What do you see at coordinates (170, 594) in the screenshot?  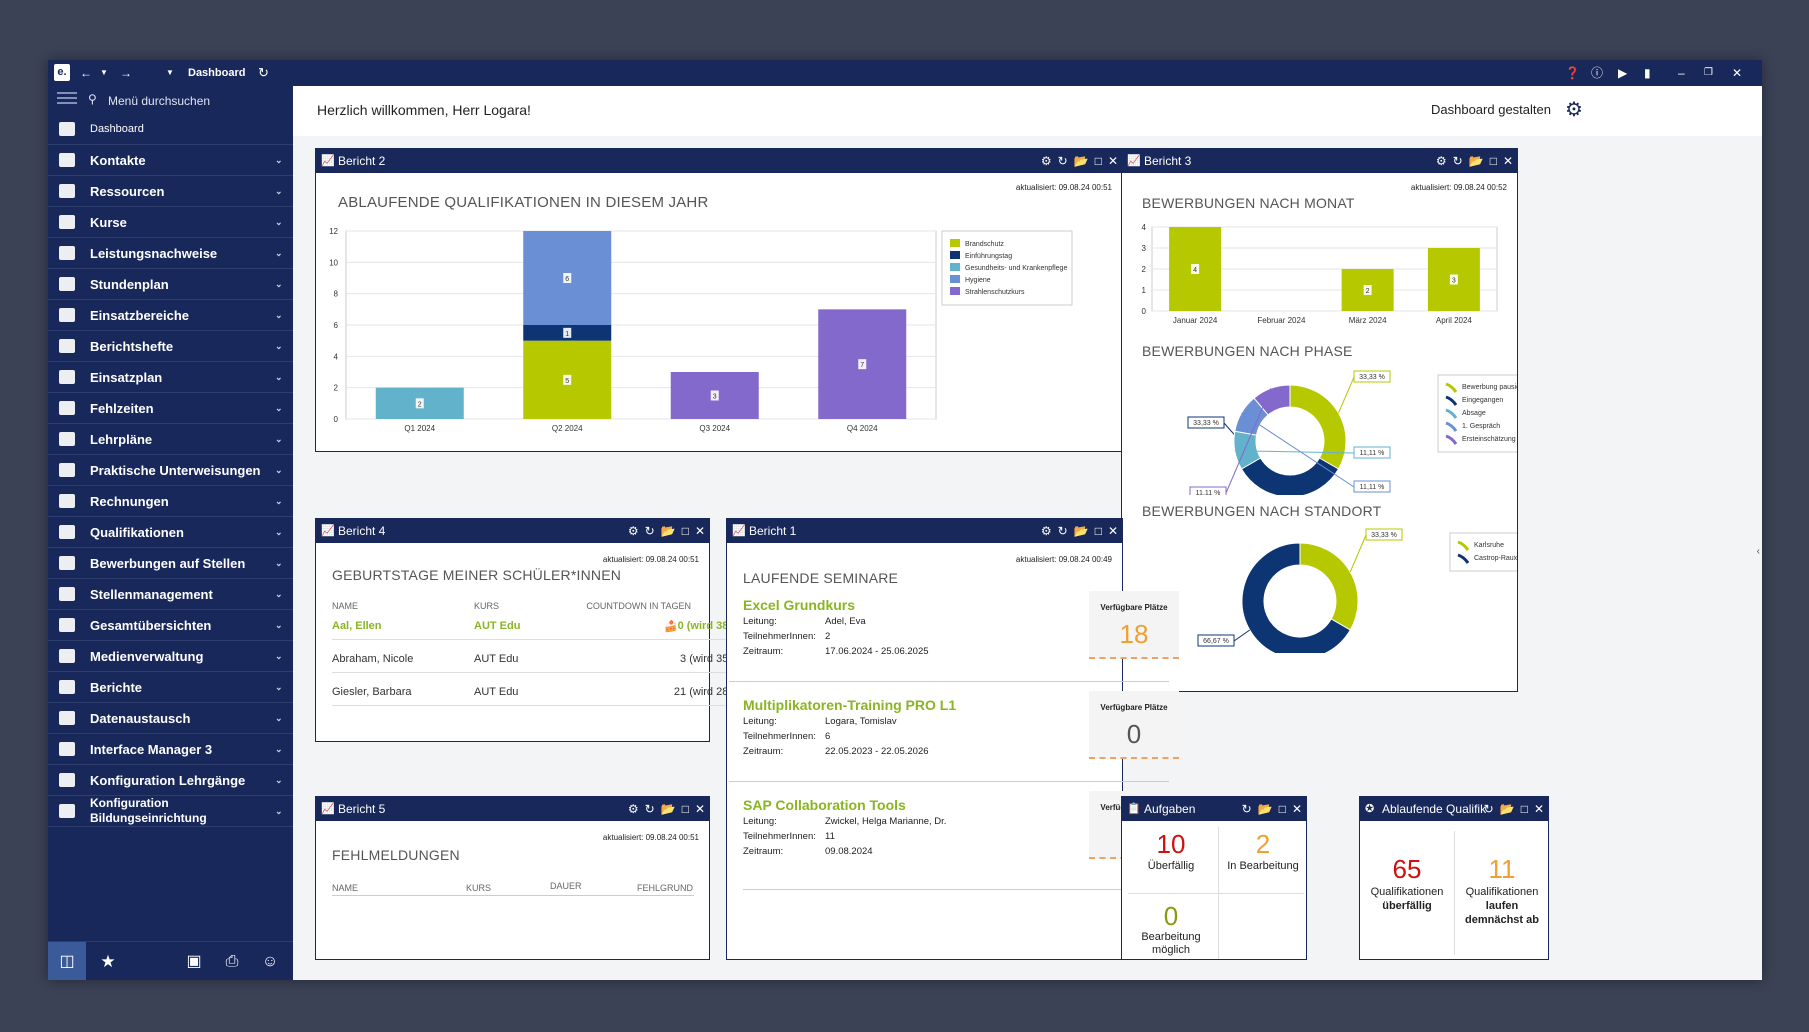 I see `sidebar-item-15: Stellenmanagement ⌄` at bounding box center [170, 594].